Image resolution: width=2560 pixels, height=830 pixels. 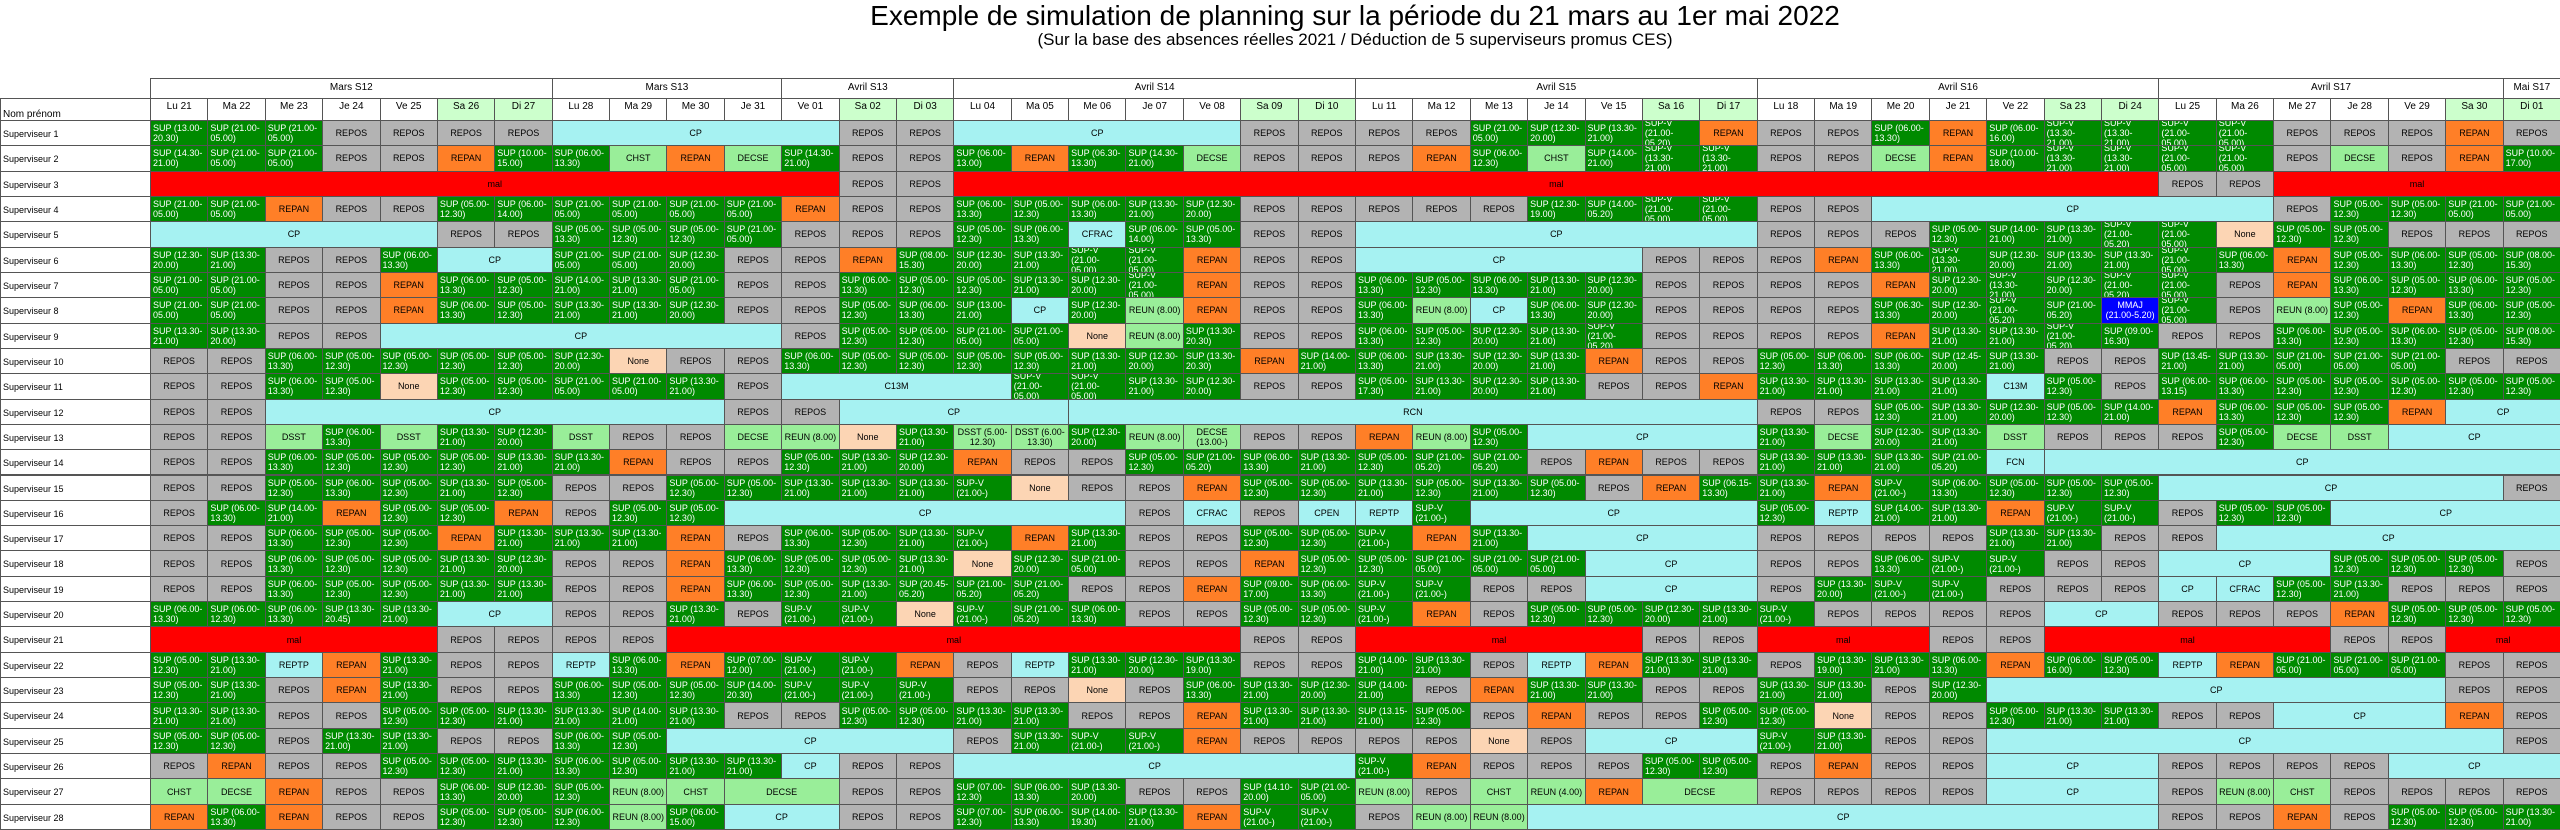 What do you see at coordinates (2072, 158) in the screenshot?
I see `shift-cell: SUP-V (13.30-21.00)` at bounding box center [2072, 158].